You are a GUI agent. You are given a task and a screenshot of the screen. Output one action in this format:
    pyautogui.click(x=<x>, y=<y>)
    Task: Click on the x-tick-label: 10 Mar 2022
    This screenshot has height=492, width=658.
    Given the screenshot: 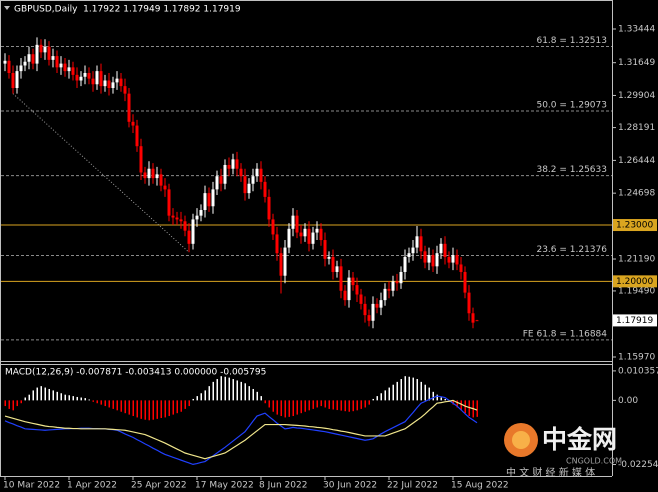 What is the action you would take?
    pyautogui.click(x=31, y=486)
    